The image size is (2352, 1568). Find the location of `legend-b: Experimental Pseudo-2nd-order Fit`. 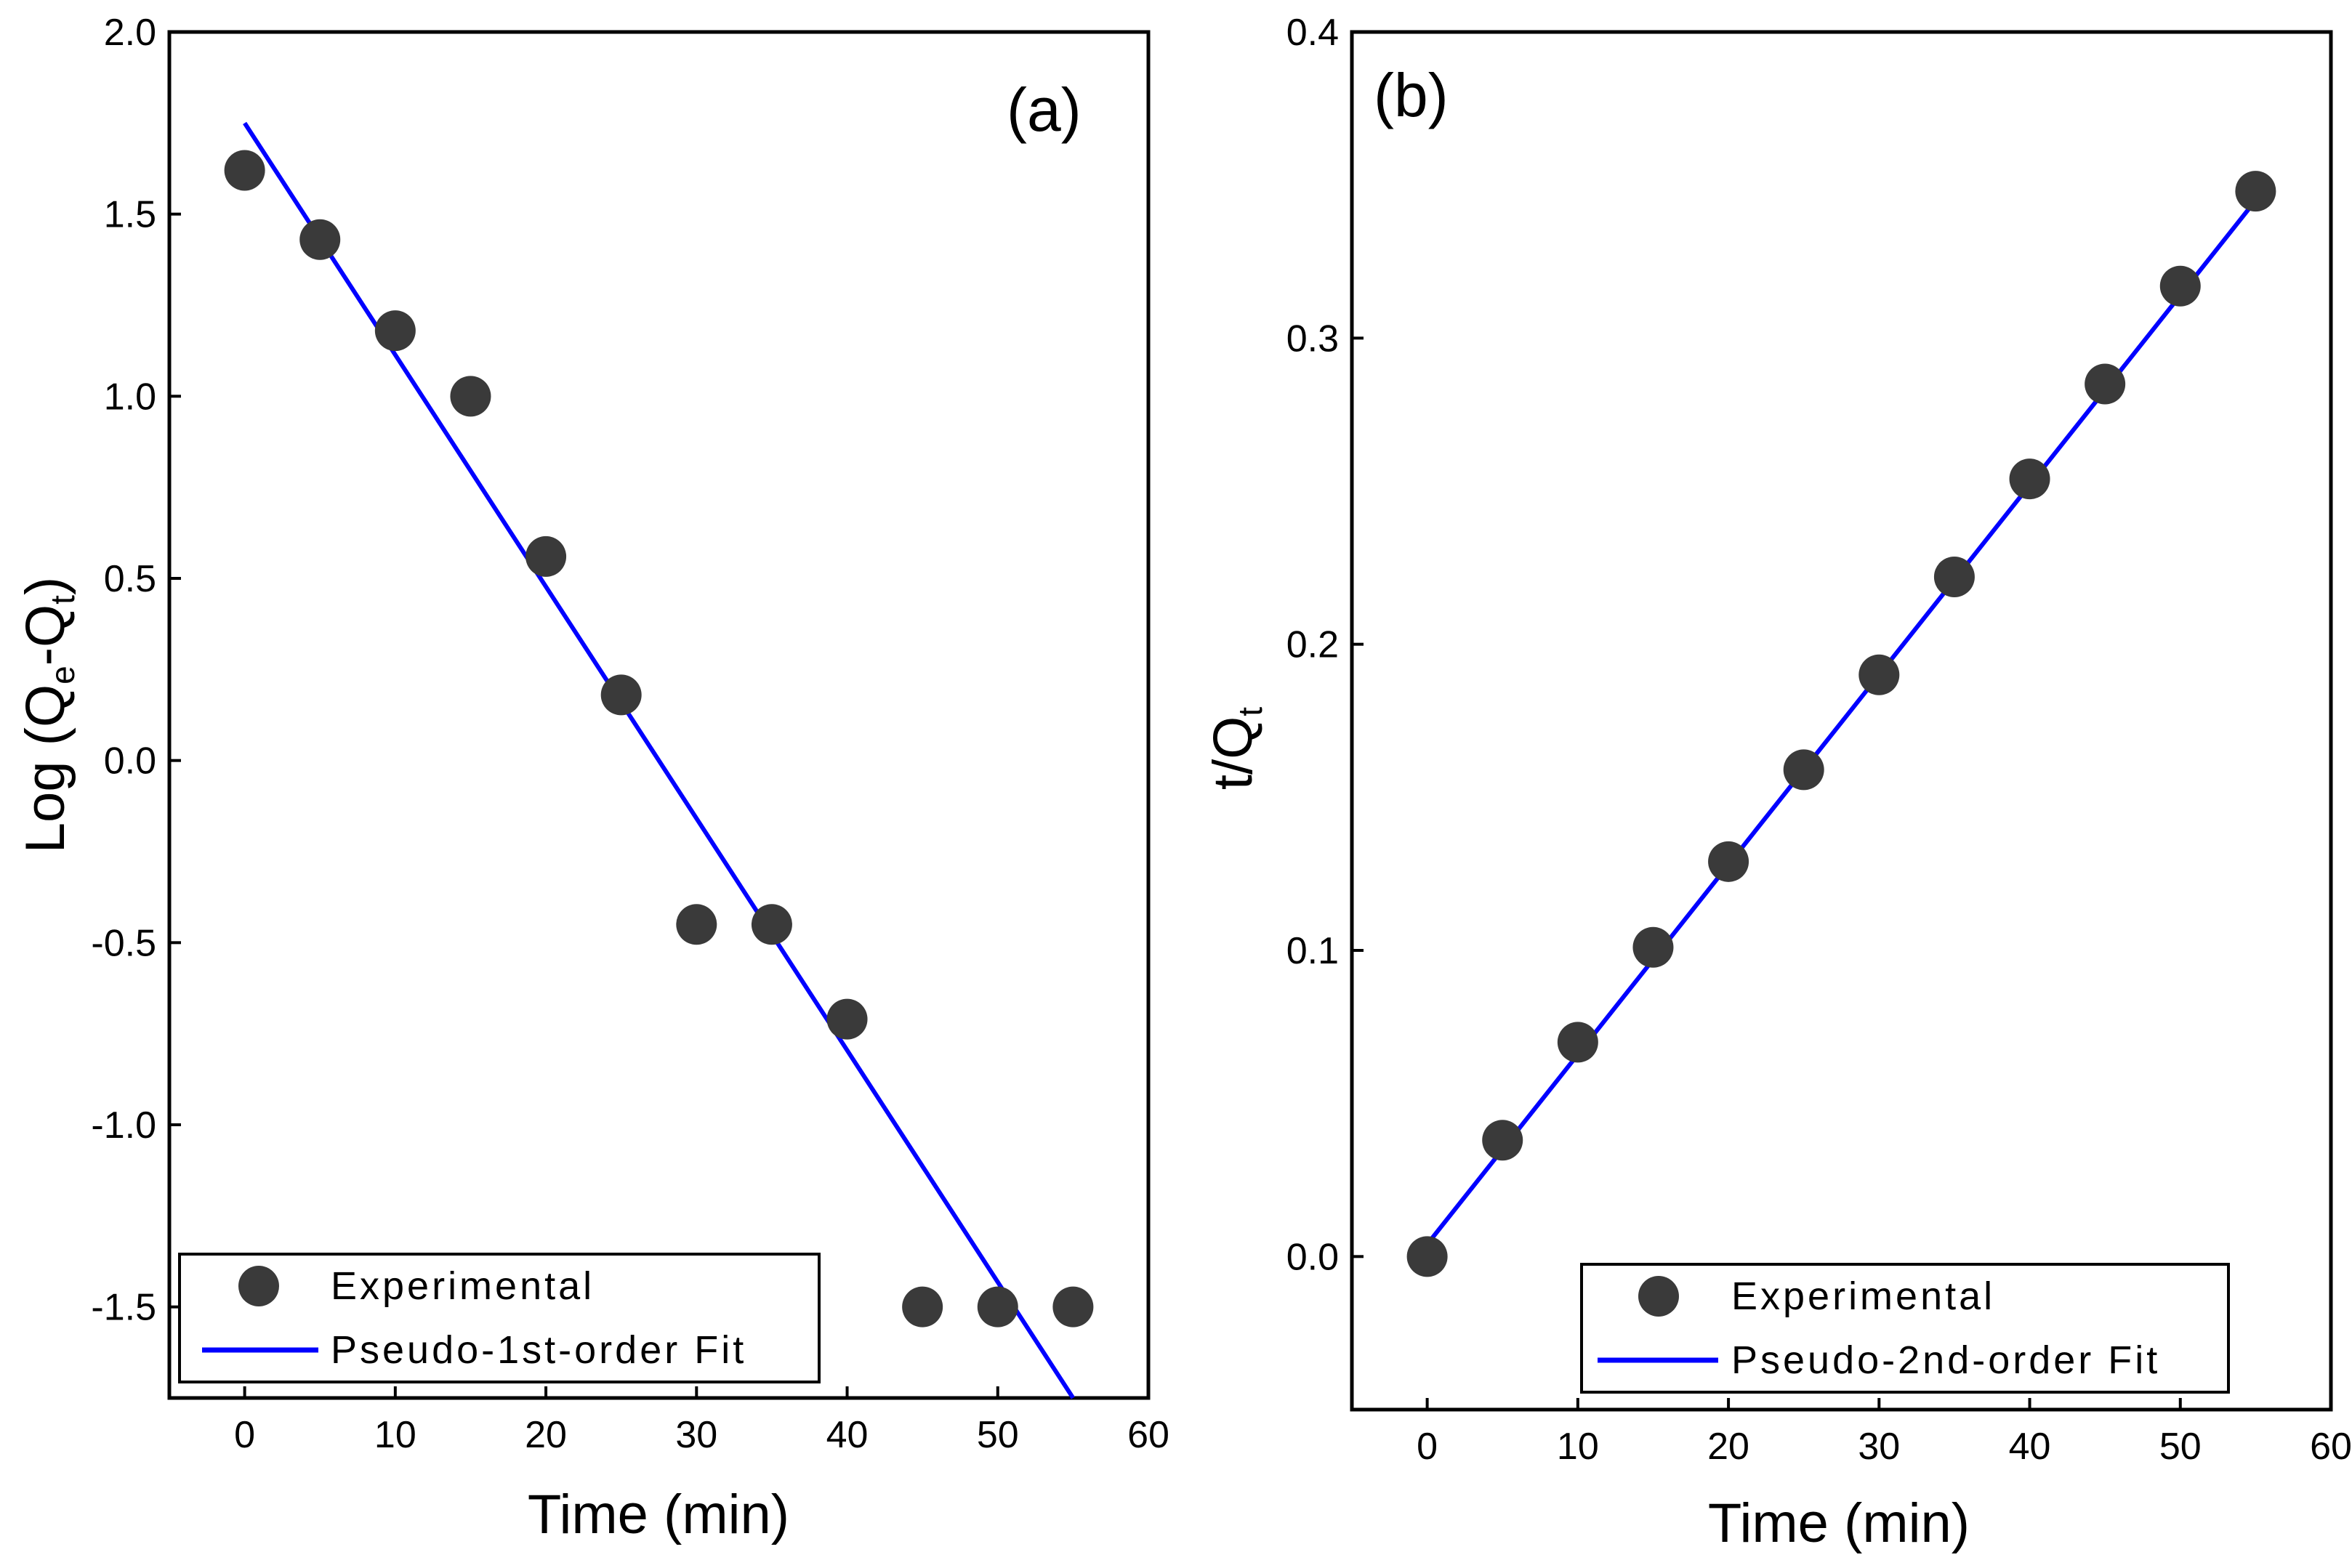

legend-b: Experimental Pseudo-2nd-order Fit is located at coordinates (1905, 1328).